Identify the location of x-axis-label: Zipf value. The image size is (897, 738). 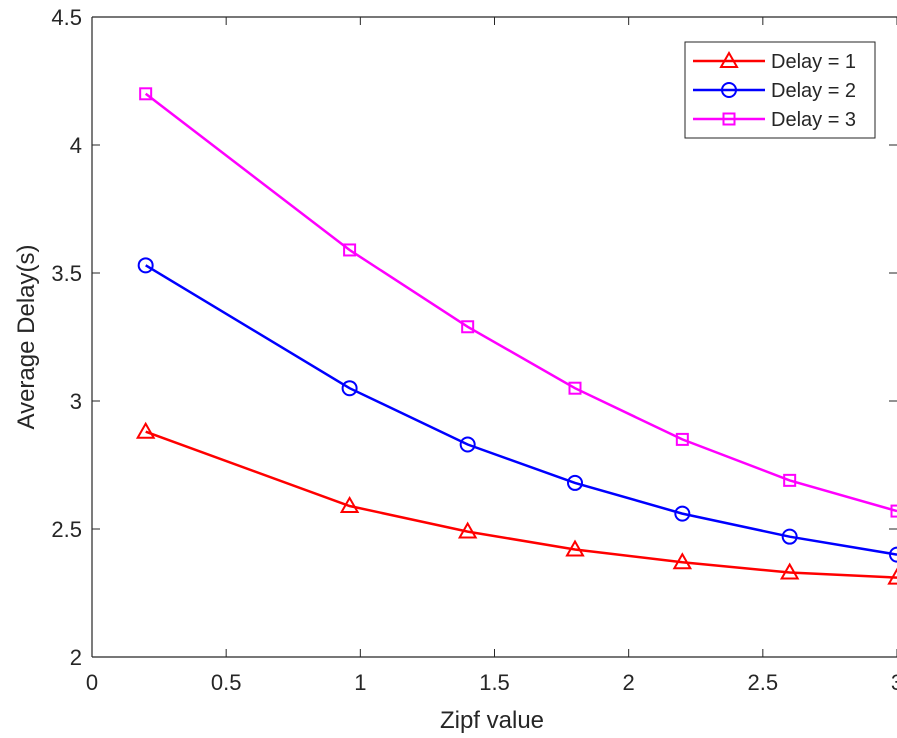
(492, 720).